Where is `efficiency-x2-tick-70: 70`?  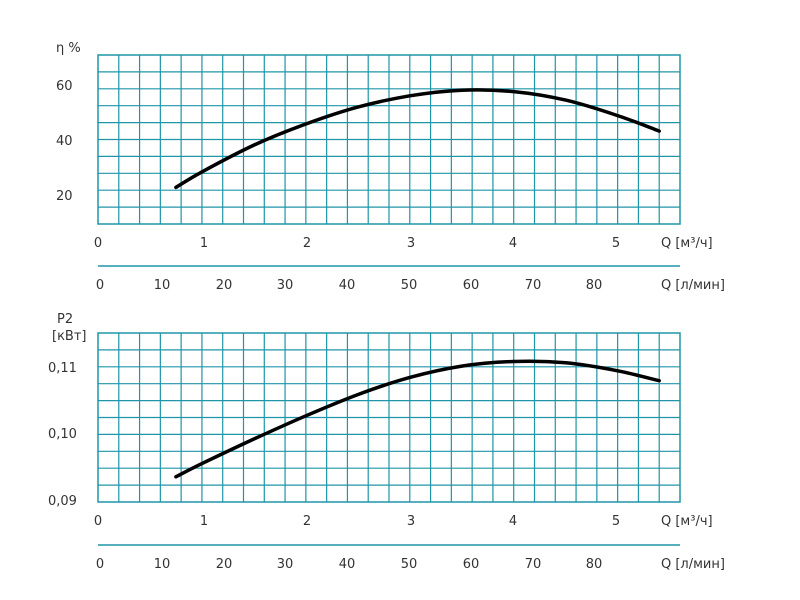 efficiency-x2-tick-70: 70 is located at coordinates (533, 285).